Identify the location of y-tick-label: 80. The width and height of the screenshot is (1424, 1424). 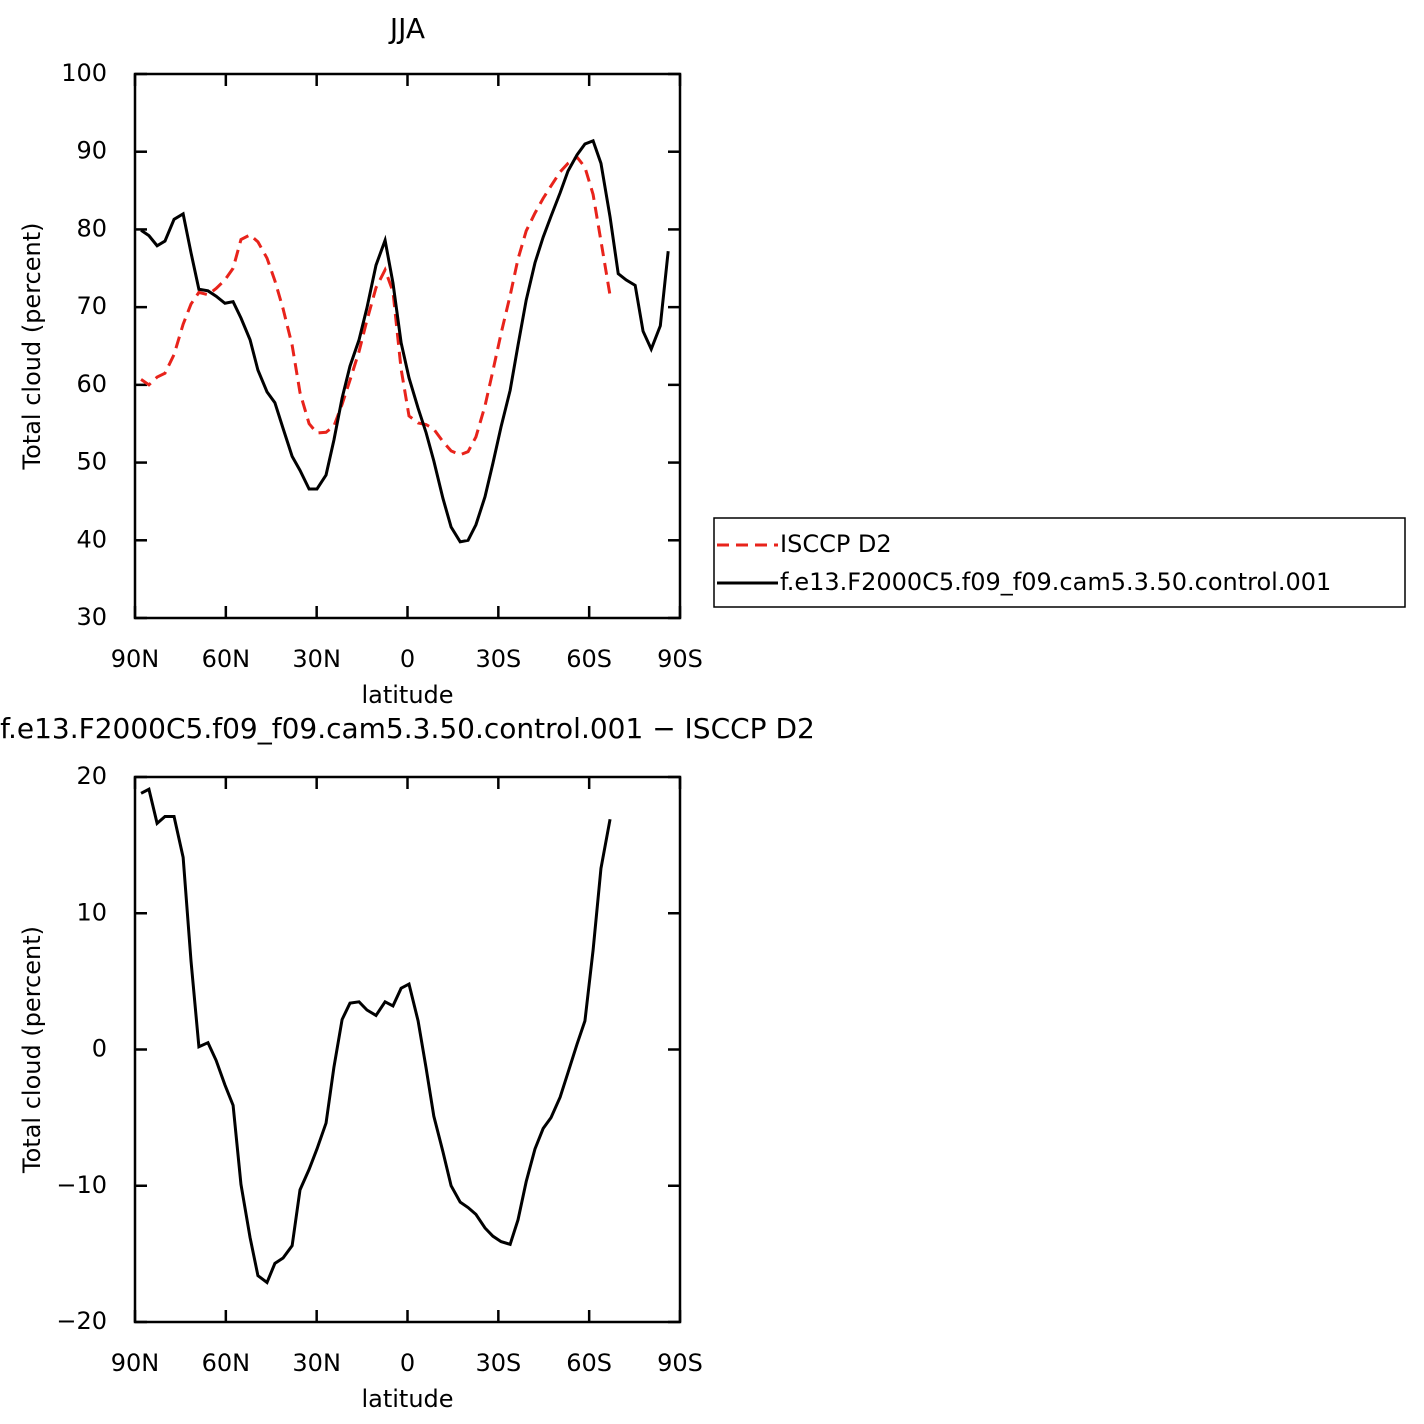
(91, 228).